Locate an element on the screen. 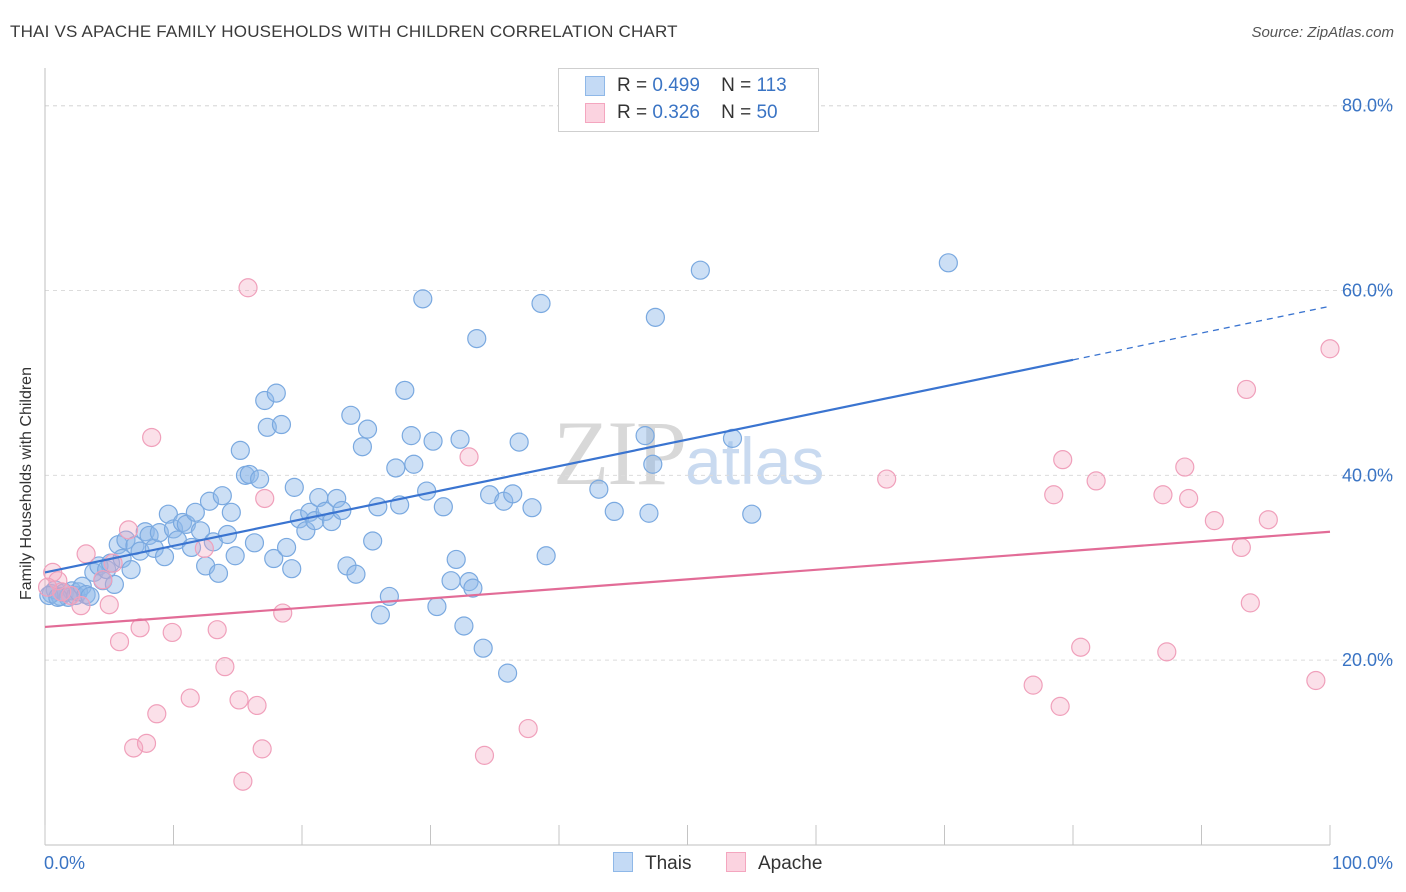  x-tick-label: 100.0% is located at coordinates (1362, 863).